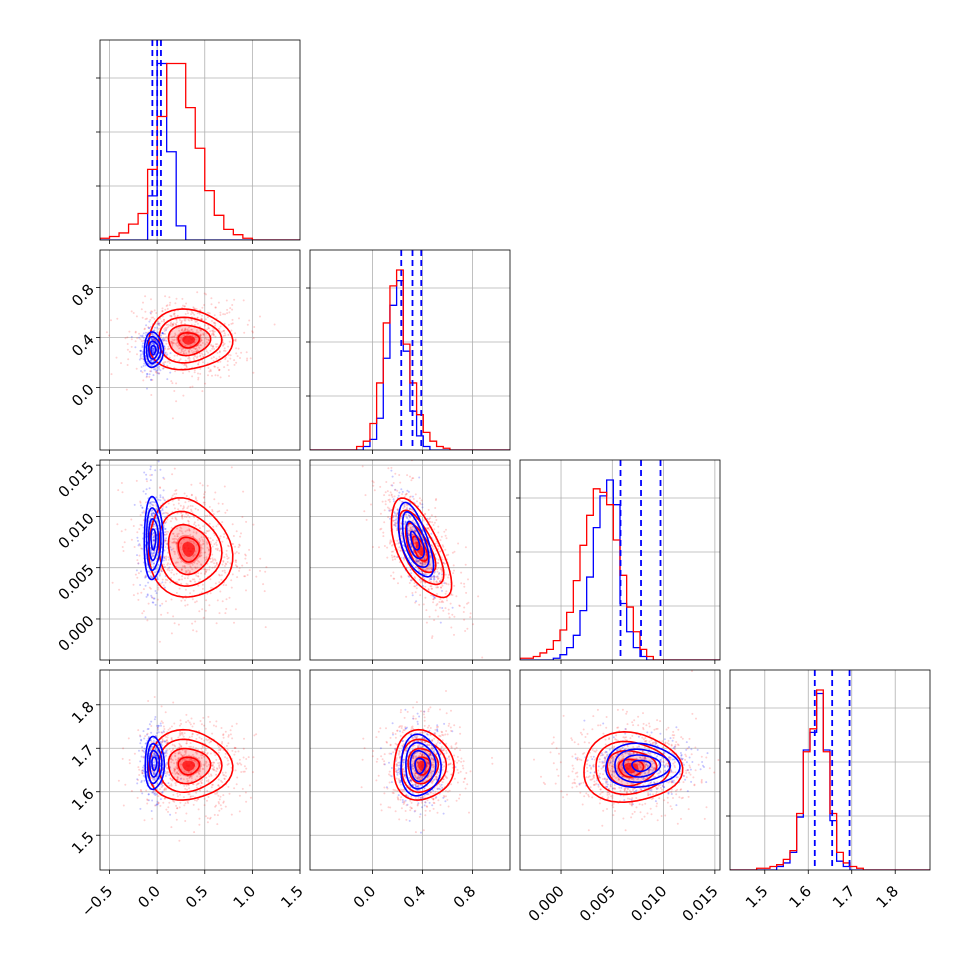  I want to click on x-tick-label-3-2: 1.7, so click(844, 897).